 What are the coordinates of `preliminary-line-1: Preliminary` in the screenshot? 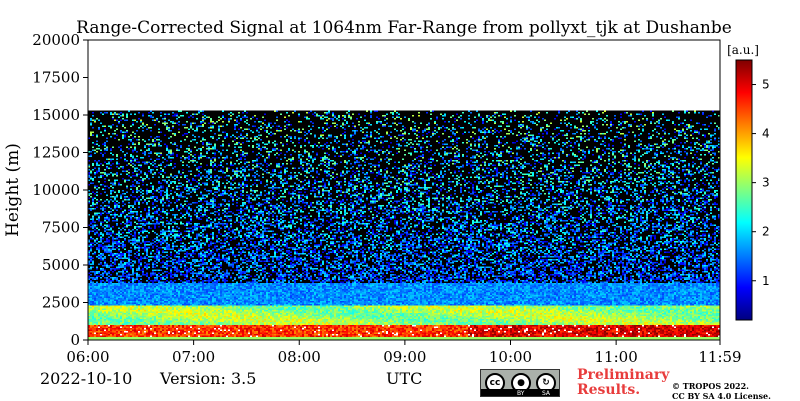 It's located at (623, 375).